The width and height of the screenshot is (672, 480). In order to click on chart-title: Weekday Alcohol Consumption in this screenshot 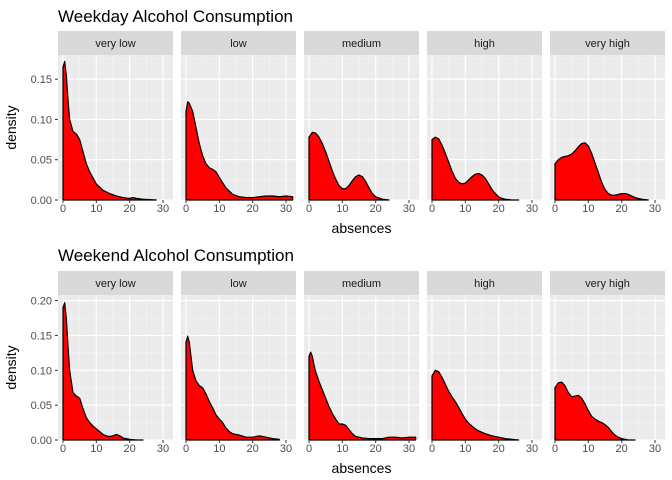, I will do `click(175, 16)`.